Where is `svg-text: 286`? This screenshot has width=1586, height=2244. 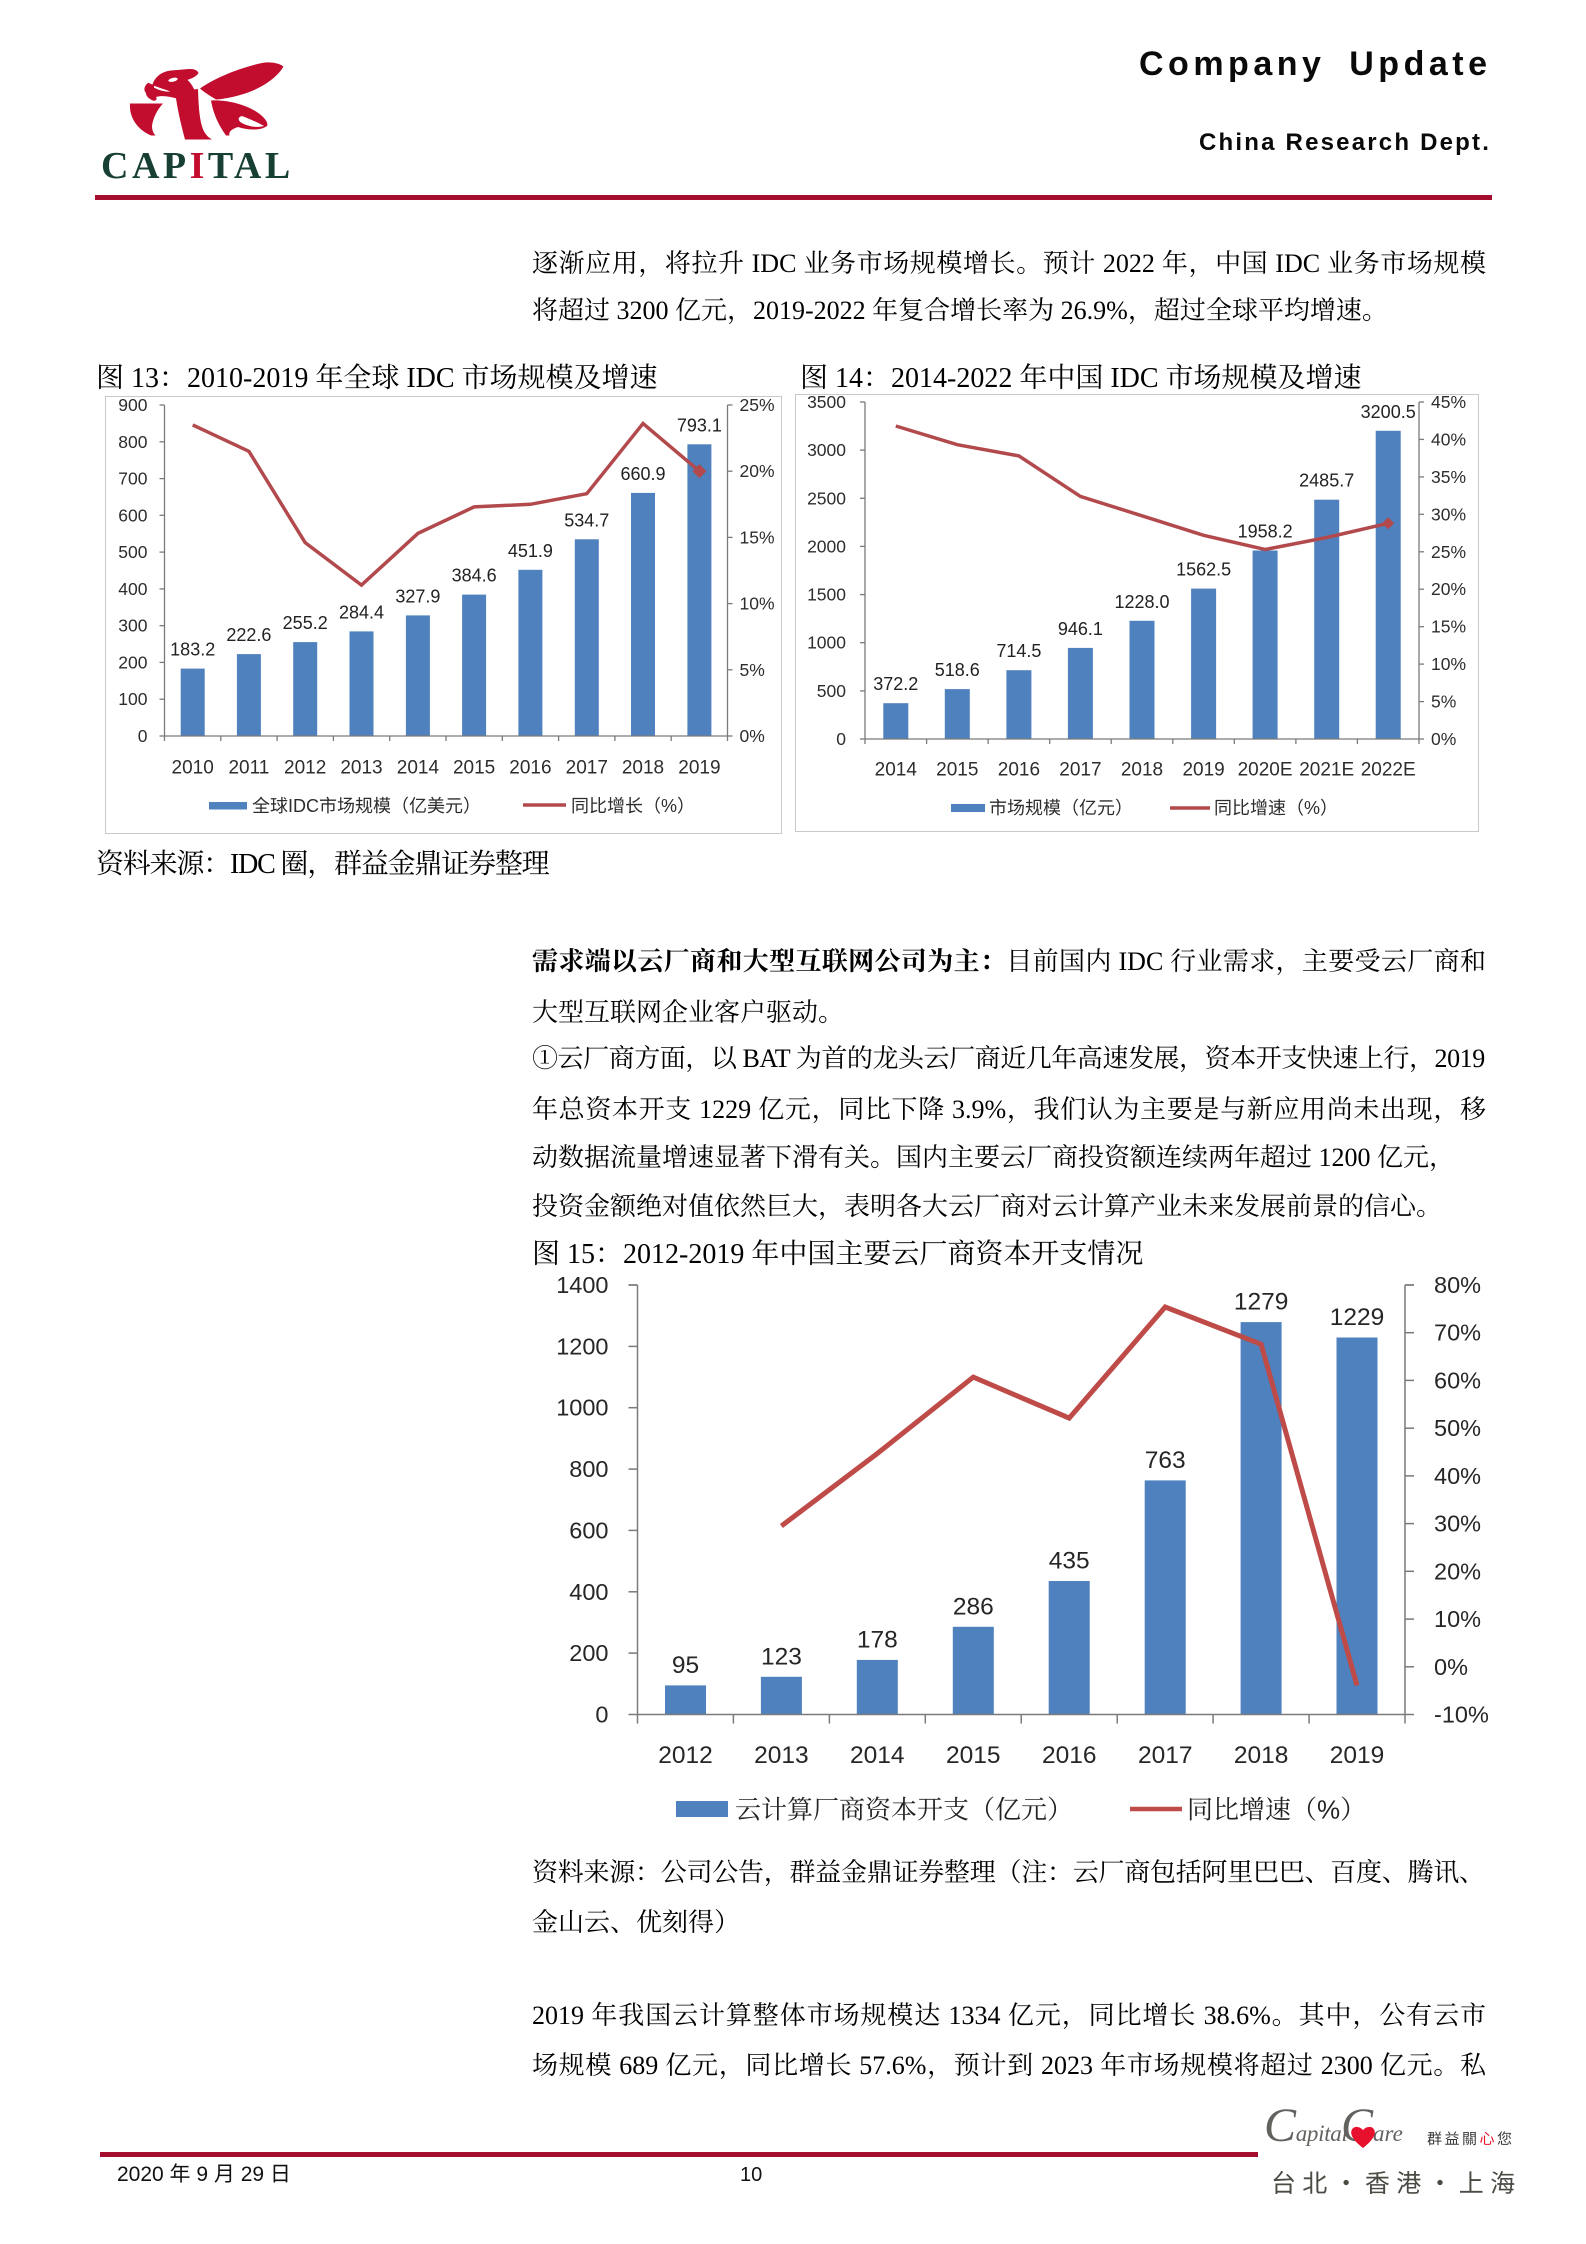
svg-text: 286 is located at coordinates (973, 1606).